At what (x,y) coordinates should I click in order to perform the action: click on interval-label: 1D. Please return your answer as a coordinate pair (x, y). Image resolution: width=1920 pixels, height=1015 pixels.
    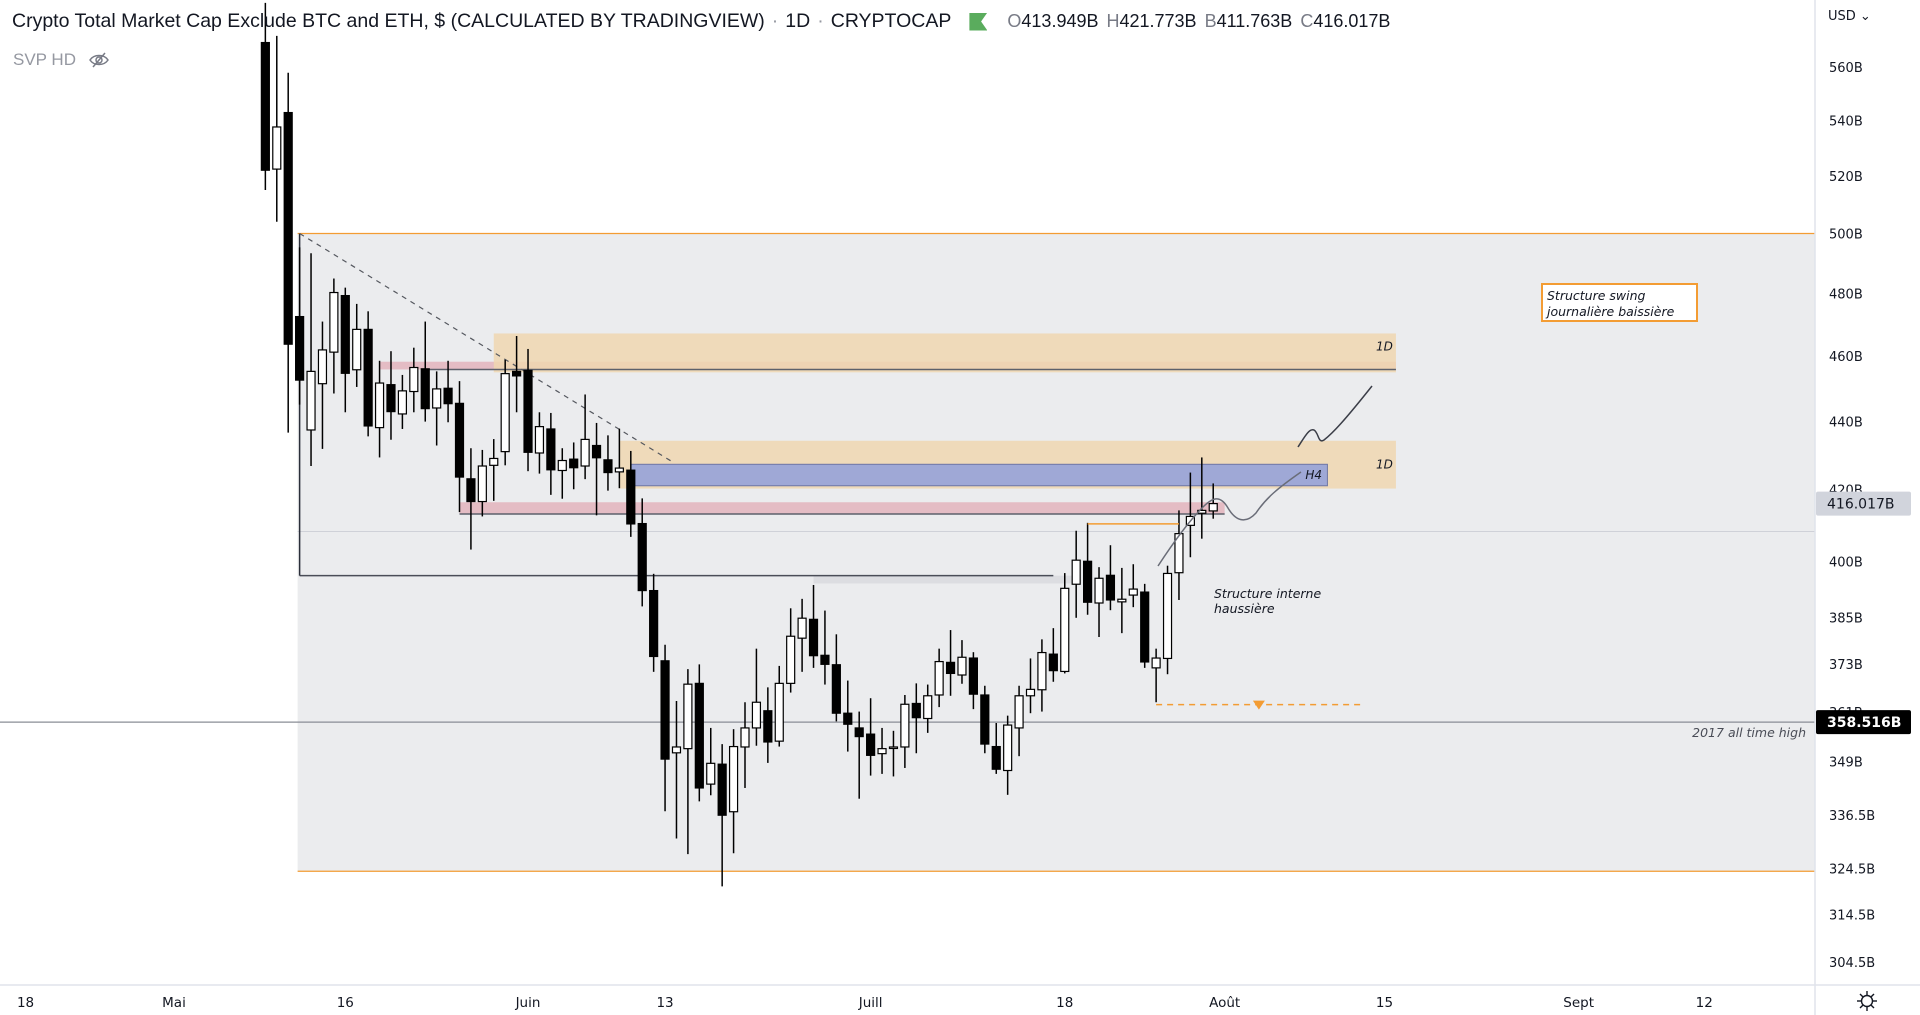
    Looking at the image, I should click on (798, 21).